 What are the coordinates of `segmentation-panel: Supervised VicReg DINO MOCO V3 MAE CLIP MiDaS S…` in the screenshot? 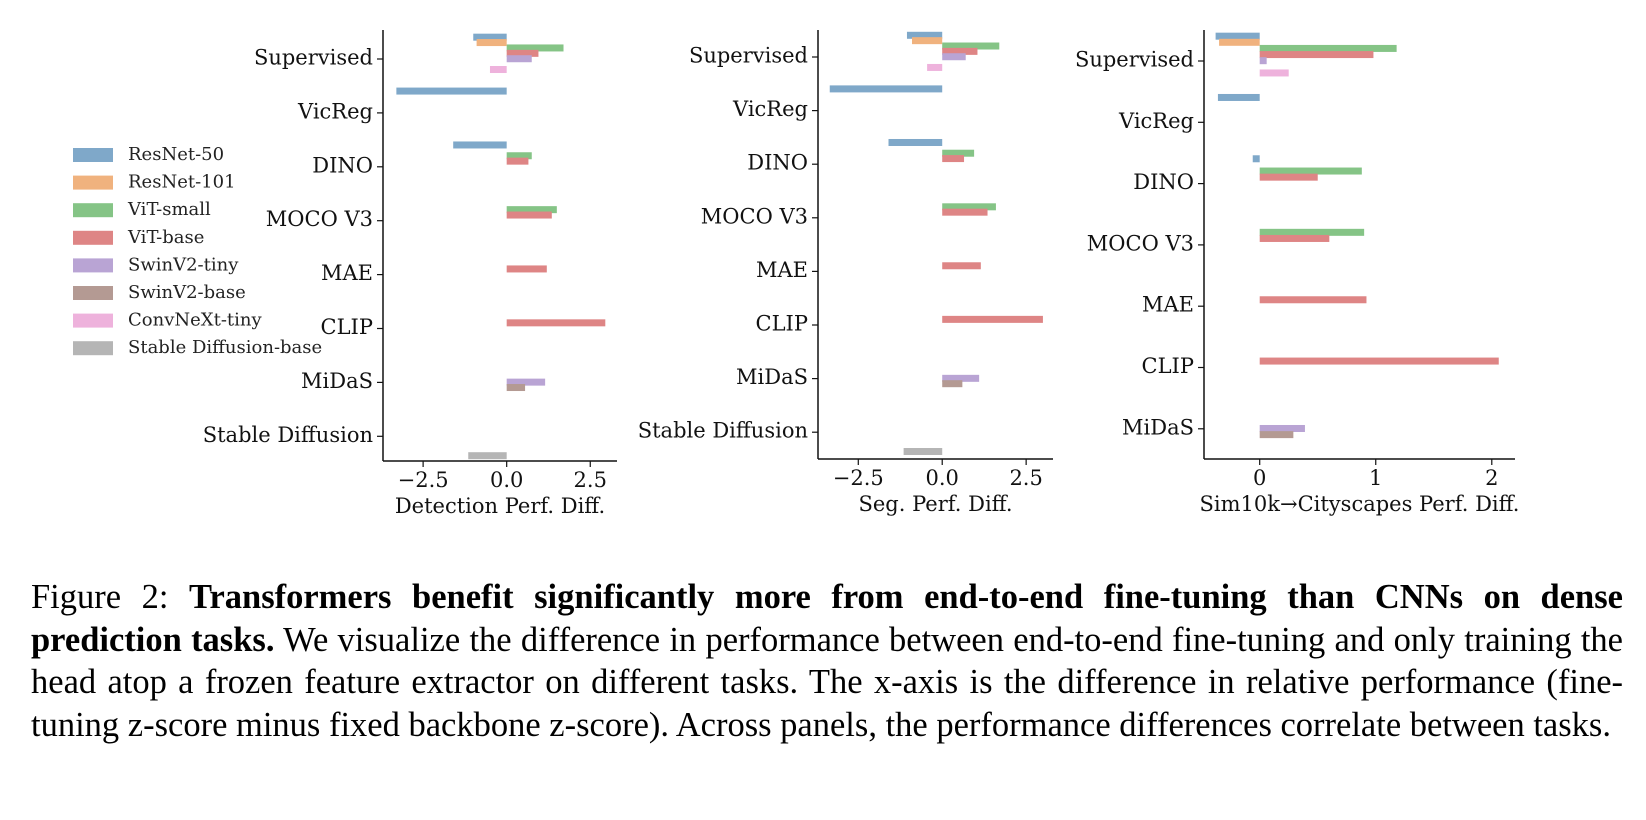 It's located at (845, 273).